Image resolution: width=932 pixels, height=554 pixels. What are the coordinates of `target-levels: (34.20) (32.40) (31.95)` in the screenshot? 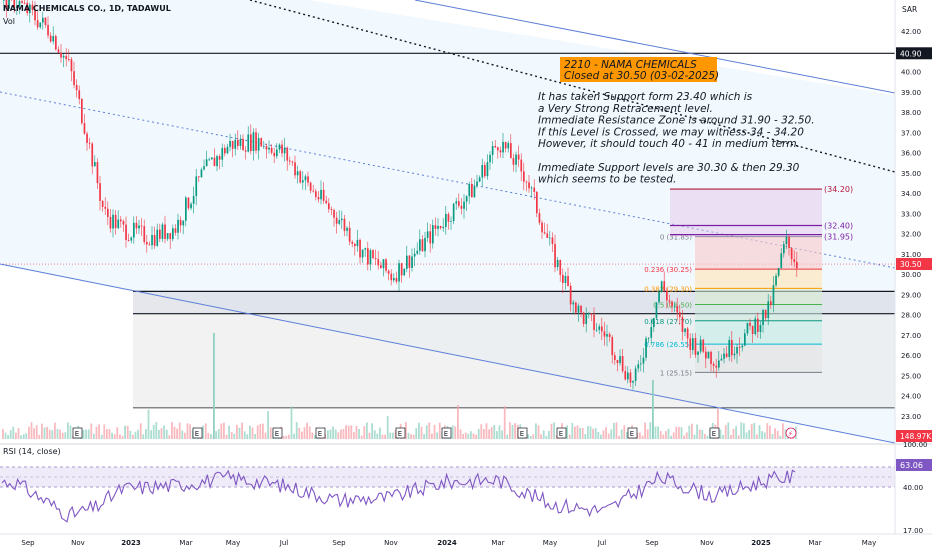 It's located at (761, 213).